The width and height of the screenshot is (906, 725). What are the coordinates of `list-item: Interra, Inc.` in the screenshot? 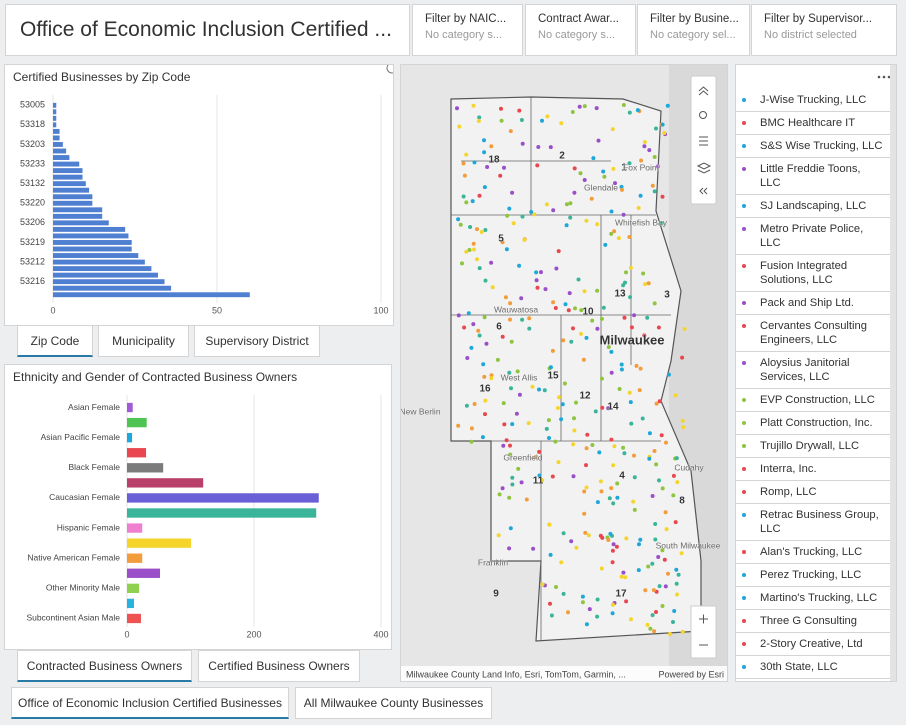 It's located at (813, 469).